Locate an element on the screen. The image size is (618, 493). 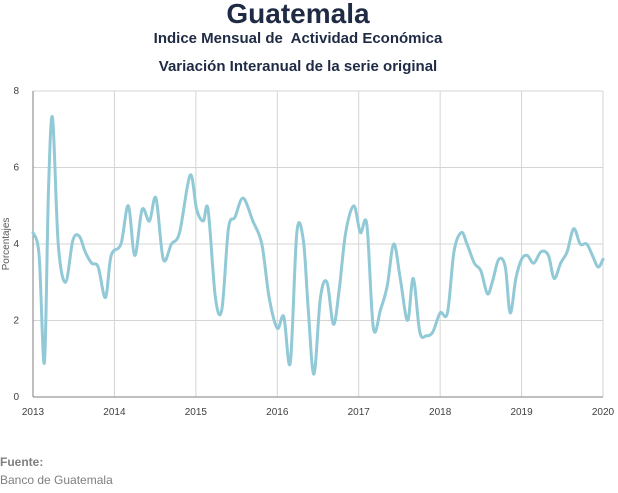
x-tick-label: 2018 is located at coordinates (440, 412).